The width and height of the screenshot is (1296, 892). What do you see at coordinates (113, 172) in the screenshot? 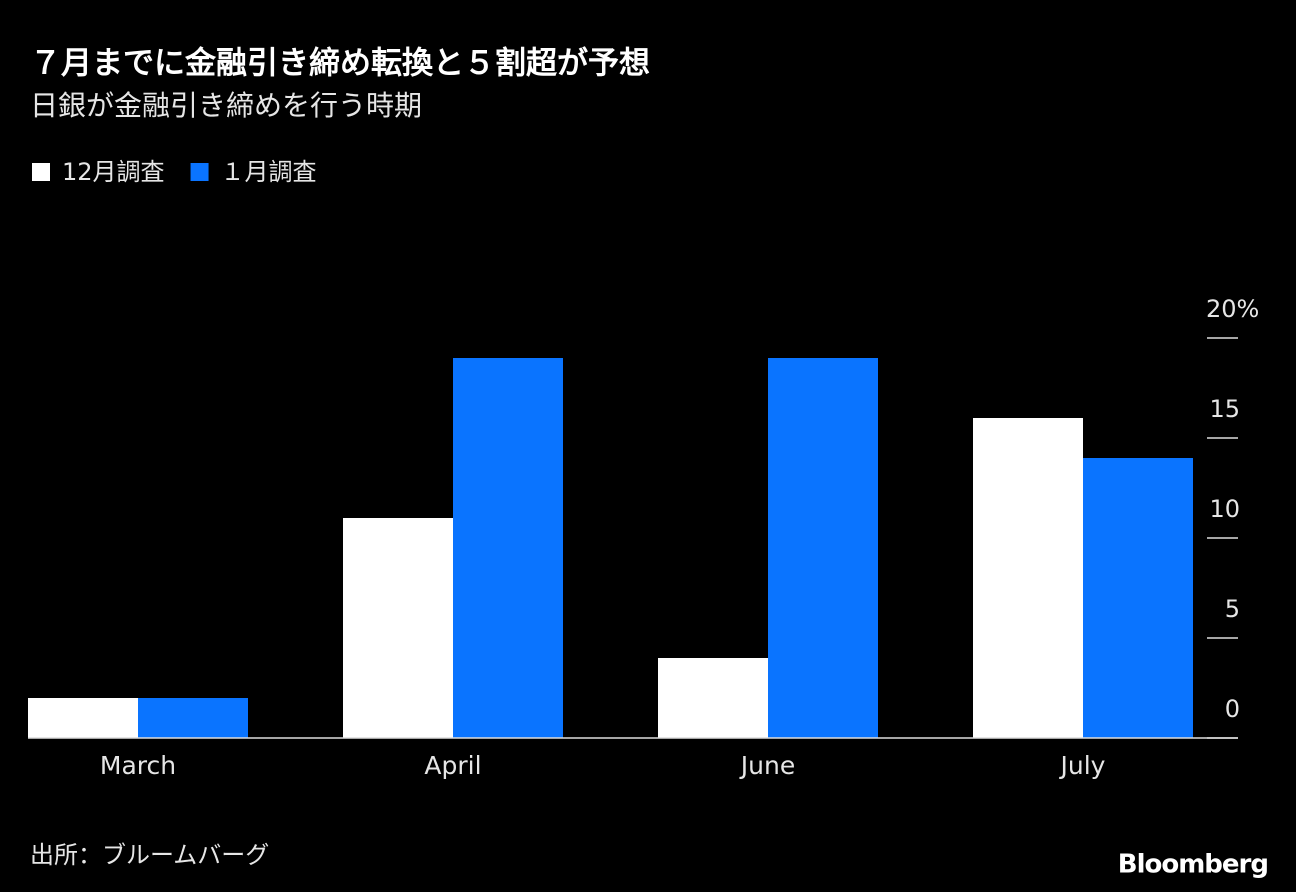
I see `legend-label: 12月調査` at bounding box center [113, 172].